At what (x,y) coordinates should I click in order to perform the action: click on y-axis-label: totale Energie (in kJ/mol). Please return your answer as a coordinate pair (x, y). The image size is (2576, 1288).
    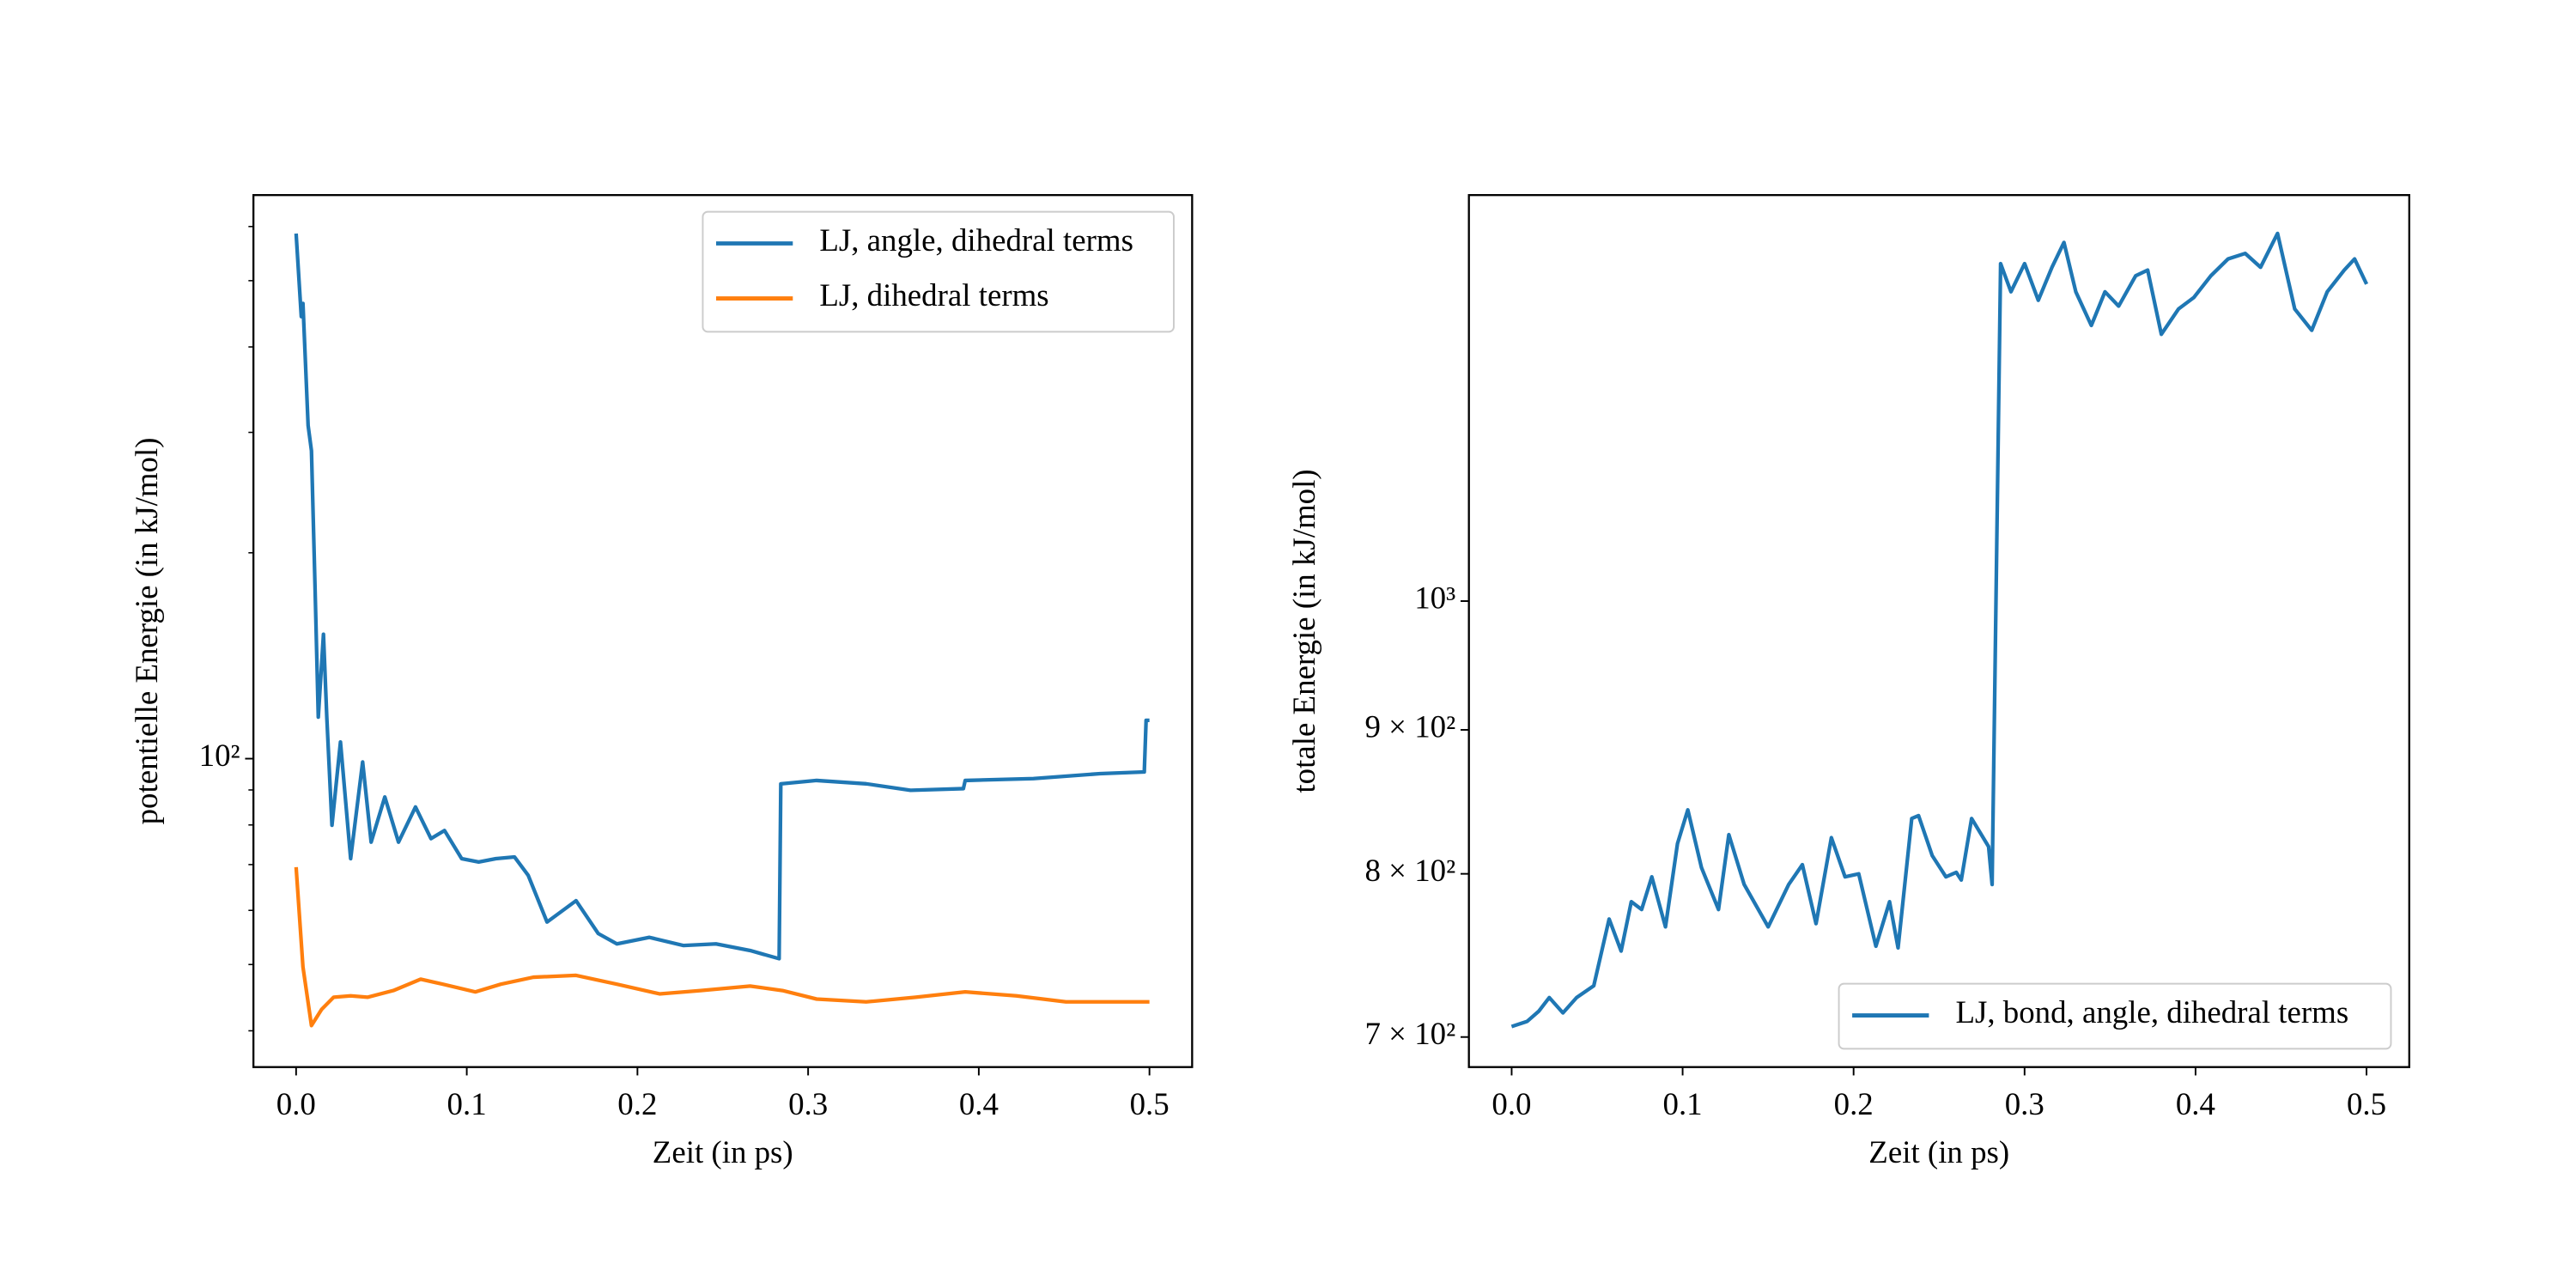
    Looking at the image, I should click on (1304, 631).